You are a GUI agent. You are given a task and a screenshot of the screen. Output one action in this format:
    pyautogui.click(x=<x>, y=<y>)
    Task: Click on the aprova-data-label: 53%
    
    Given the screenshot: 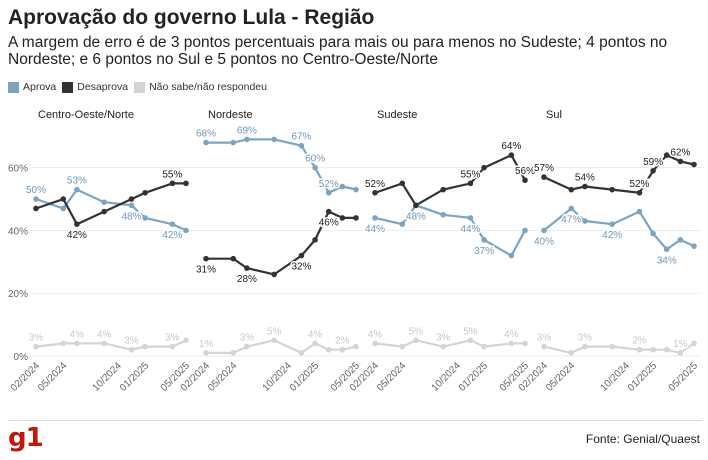 What is the action you would take?
    pyautogui.click(x=77, y=181)
    